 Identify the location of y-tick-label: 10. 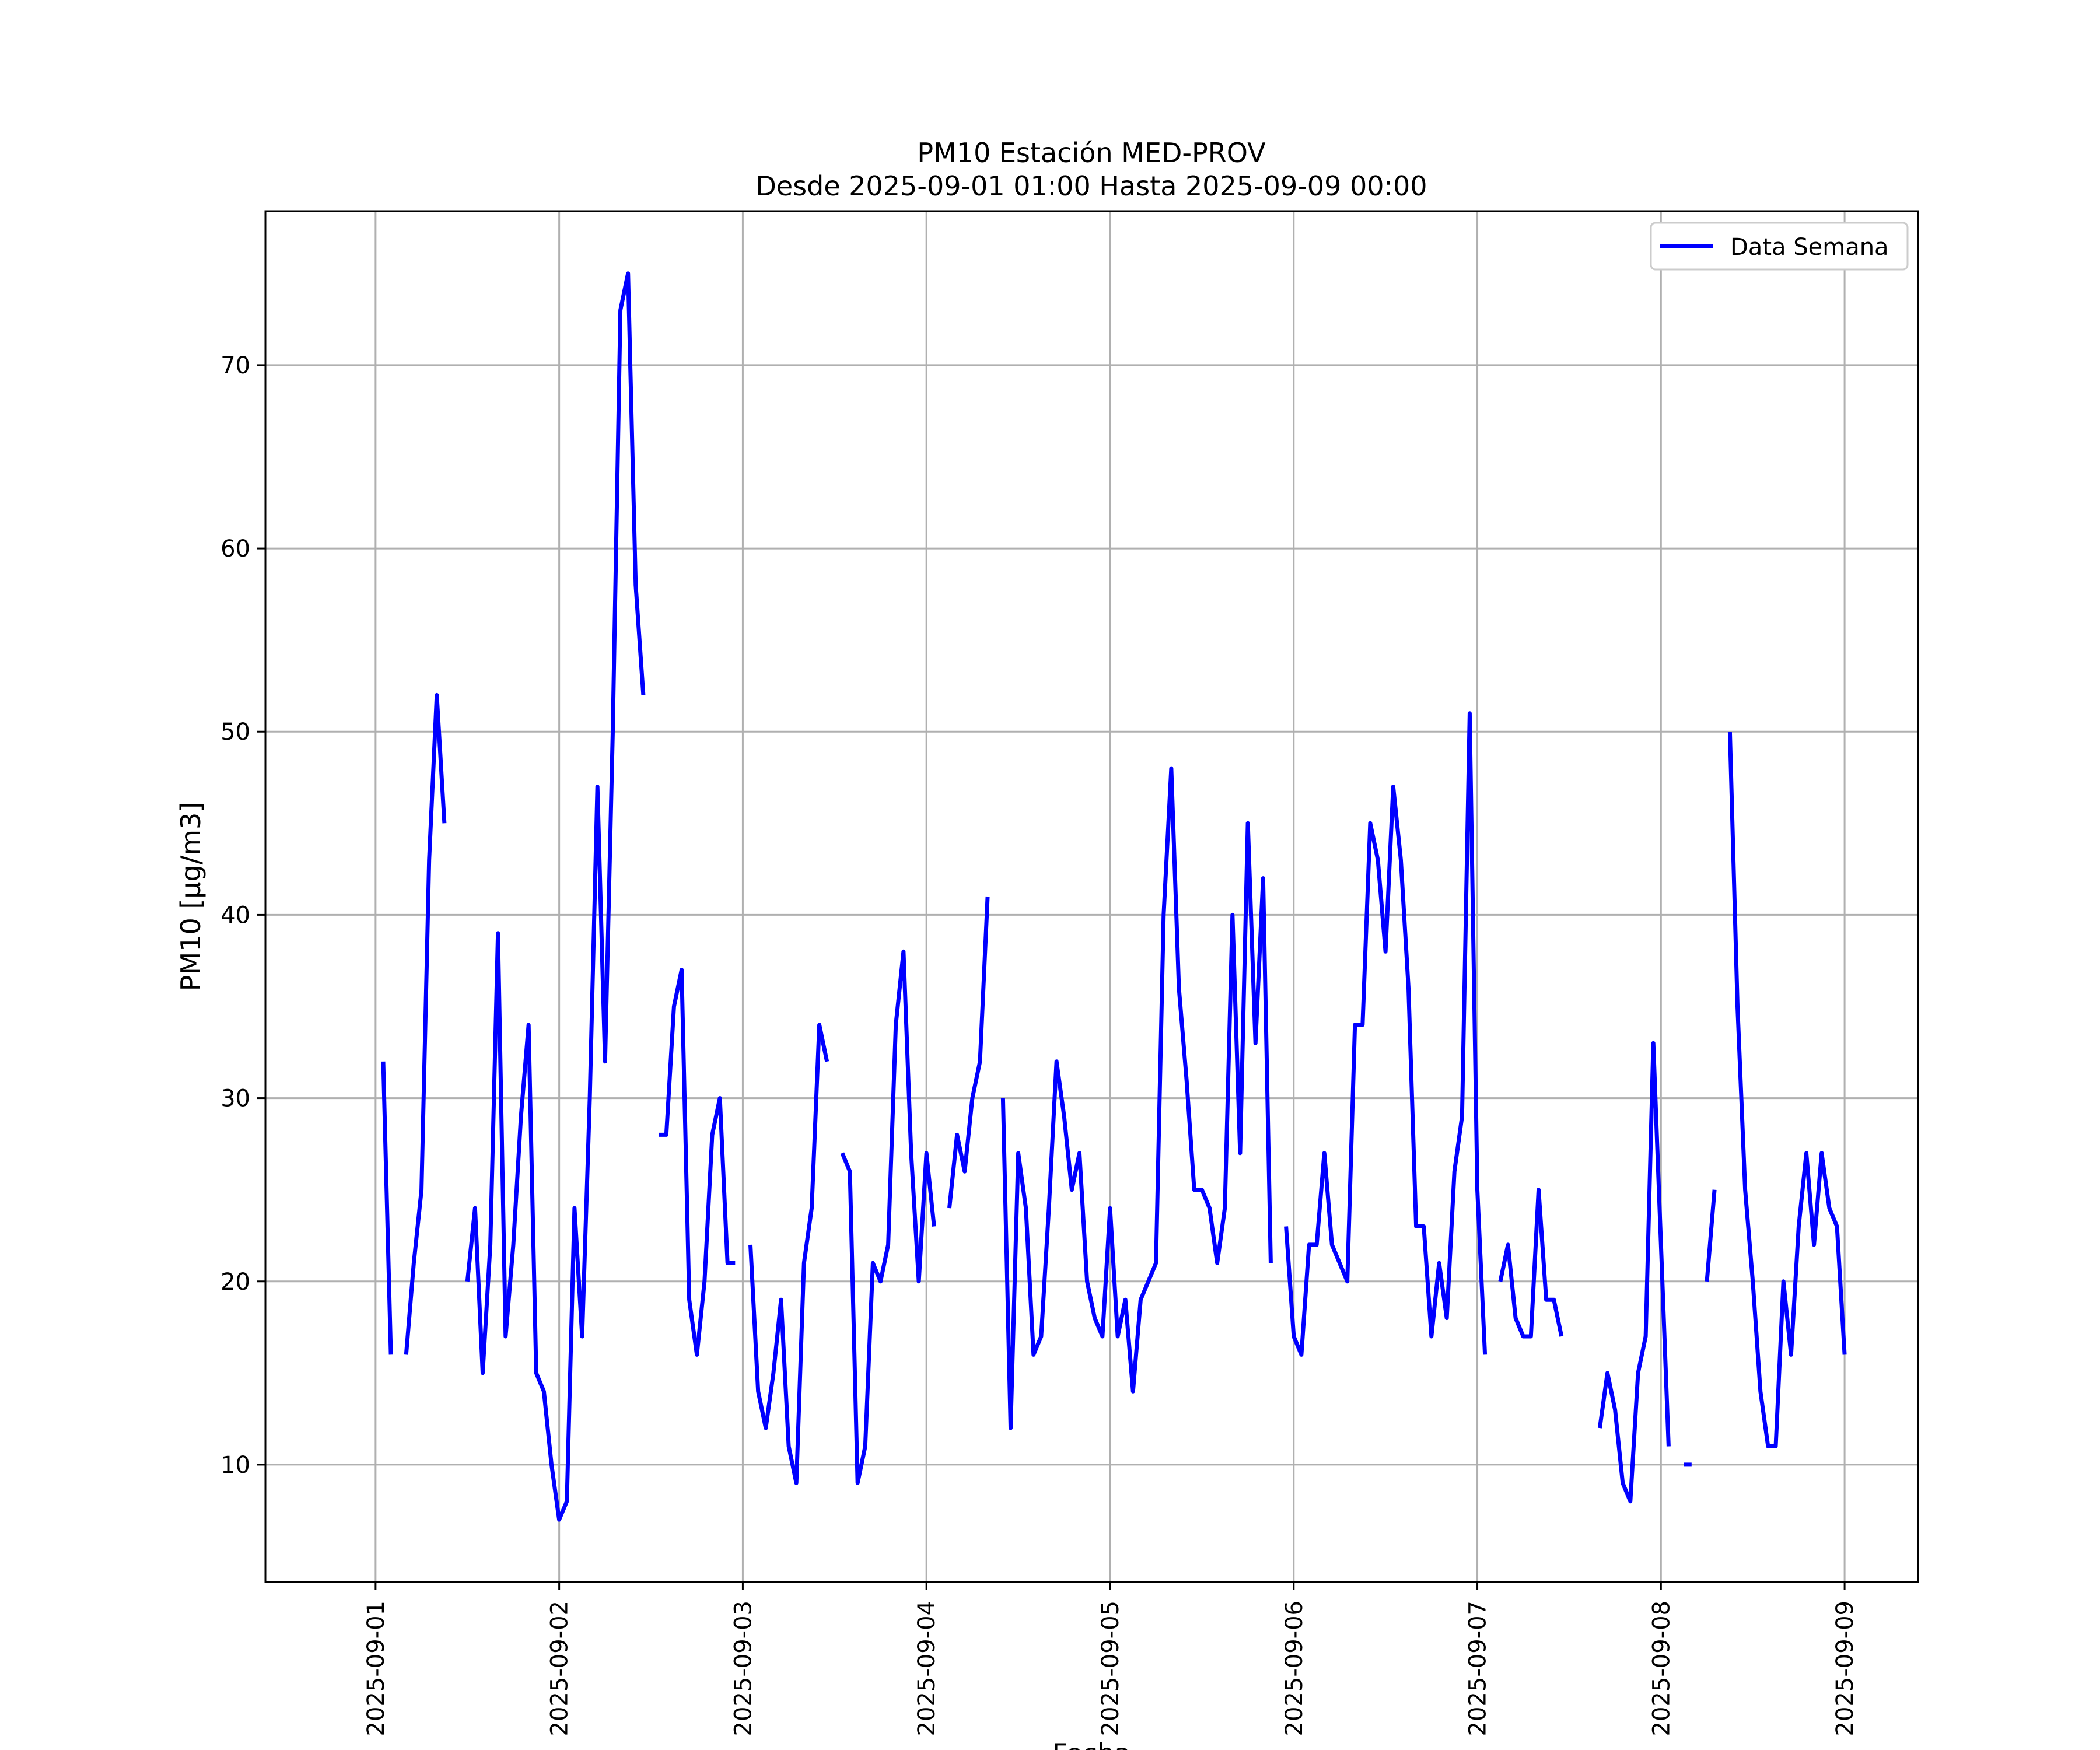
(235, 1465).